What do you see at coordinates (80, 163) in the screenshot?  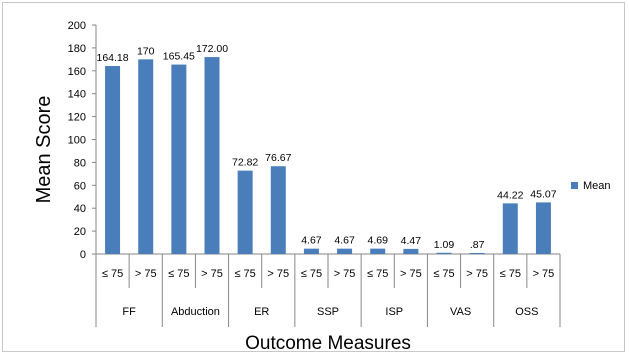 I see `y-tick-label: 80` at bounding box center [80, 163].